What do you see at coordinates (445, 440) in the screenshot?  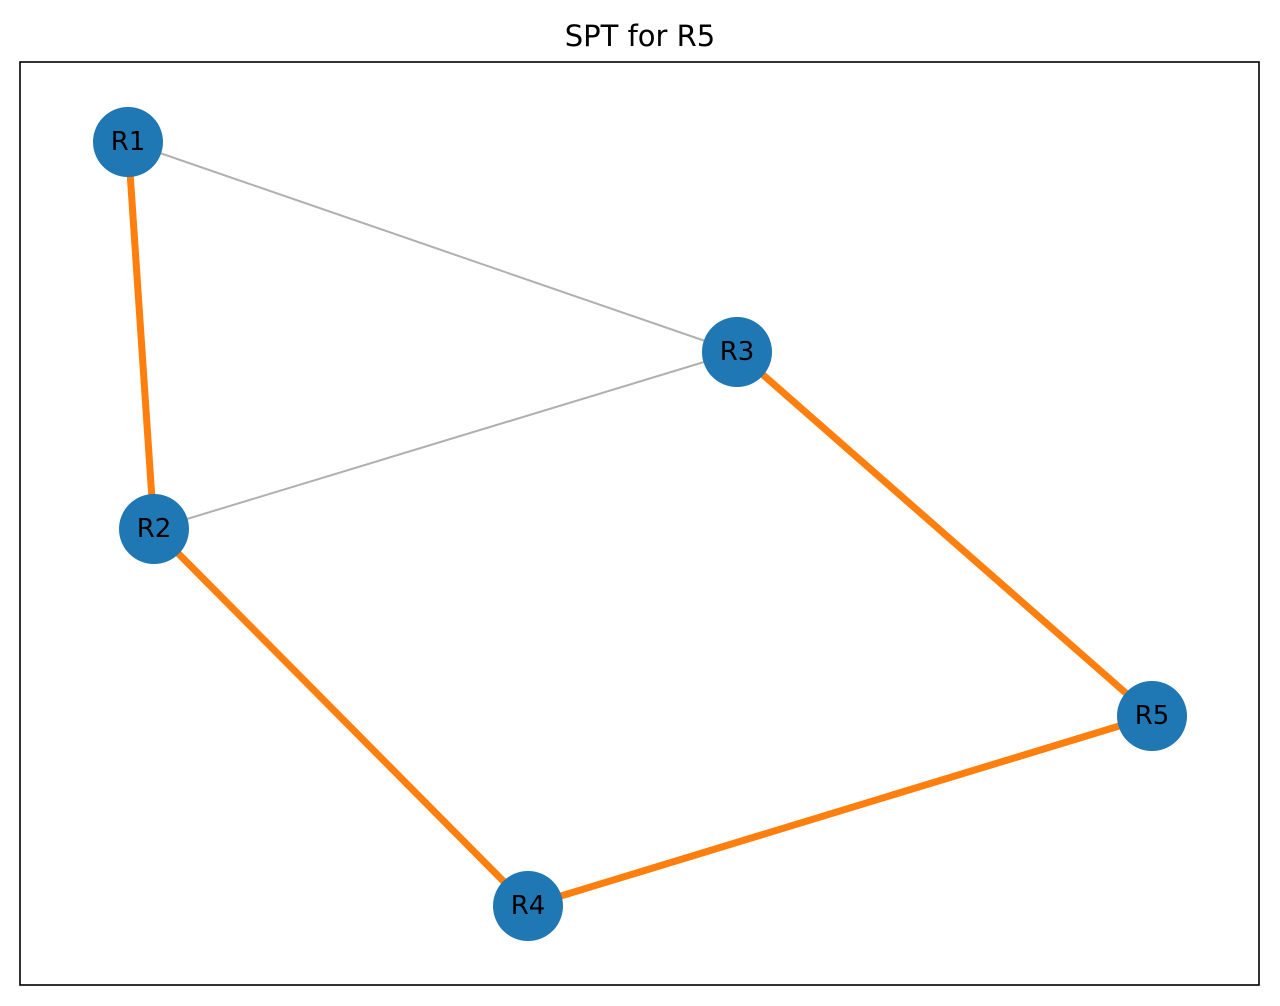 I see `edge-r2-r3` at bounding box center [445, 440].